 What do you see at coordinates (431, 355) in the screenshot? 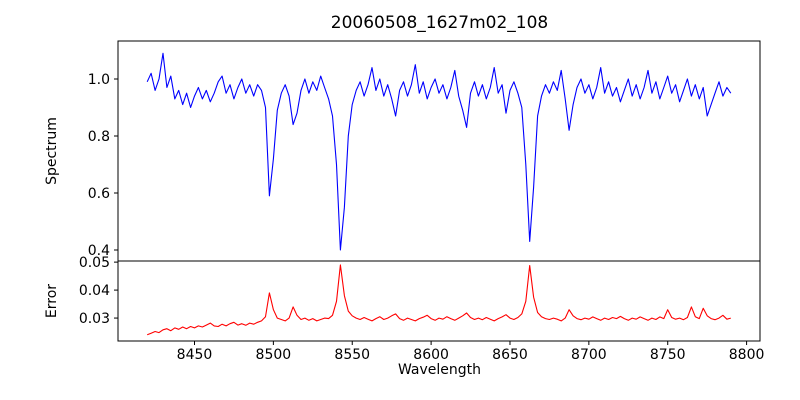
I see `x-tick-label: 8600` at bounding box center [431, 355].